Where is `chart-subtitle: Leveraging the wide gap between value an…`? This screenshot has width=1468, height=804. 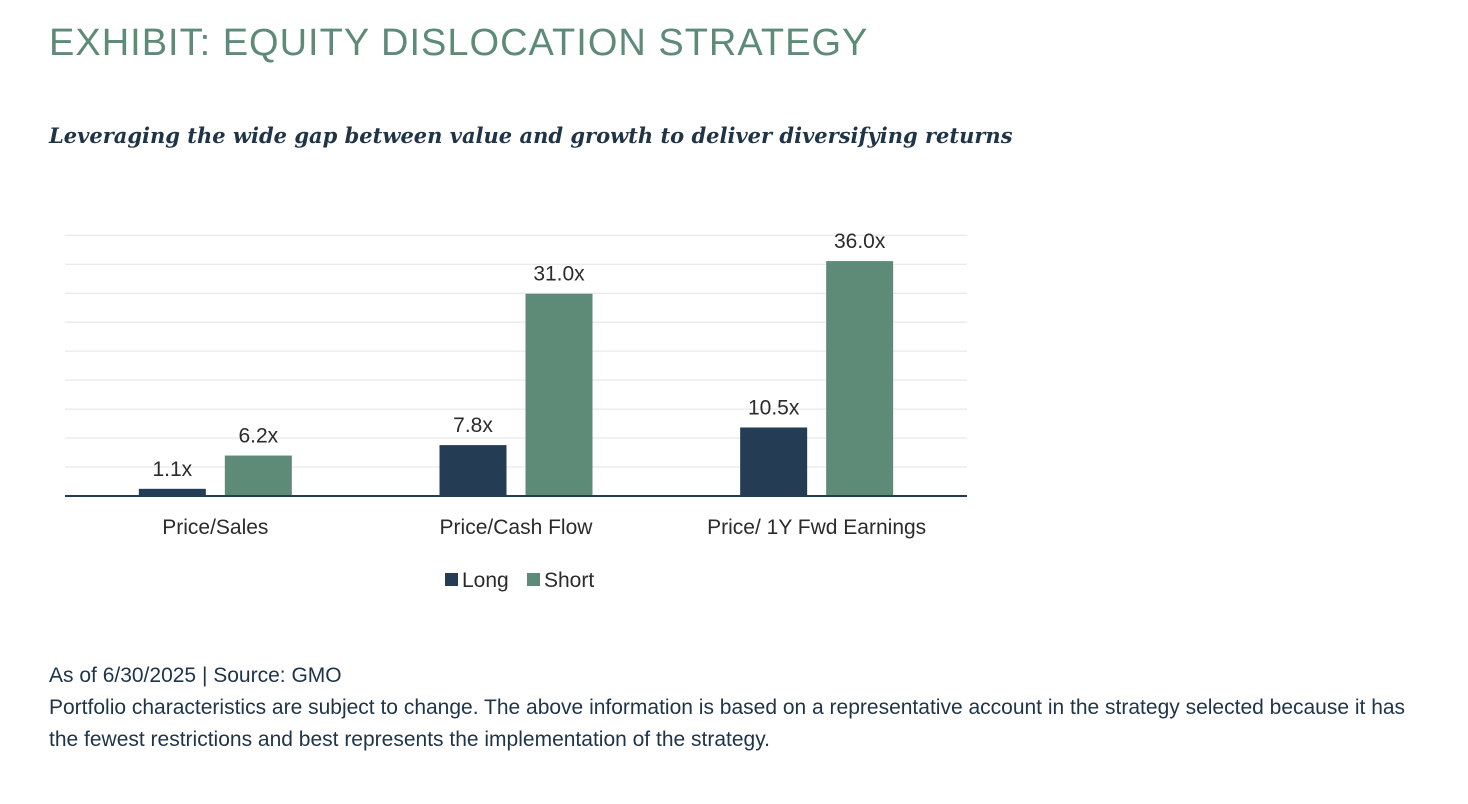 chart-subtitle: Leveraging the wide gap between value an… is located at coordinates (531, 135).